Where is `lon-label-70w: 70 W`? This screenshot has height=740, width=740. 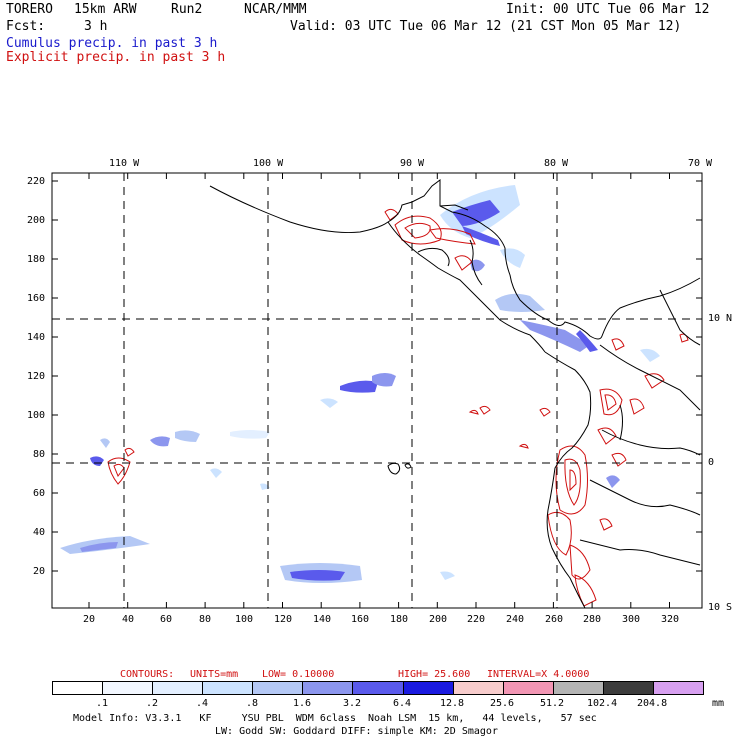 lon-label-70w: 70 W is located at coordinates (700, 163).